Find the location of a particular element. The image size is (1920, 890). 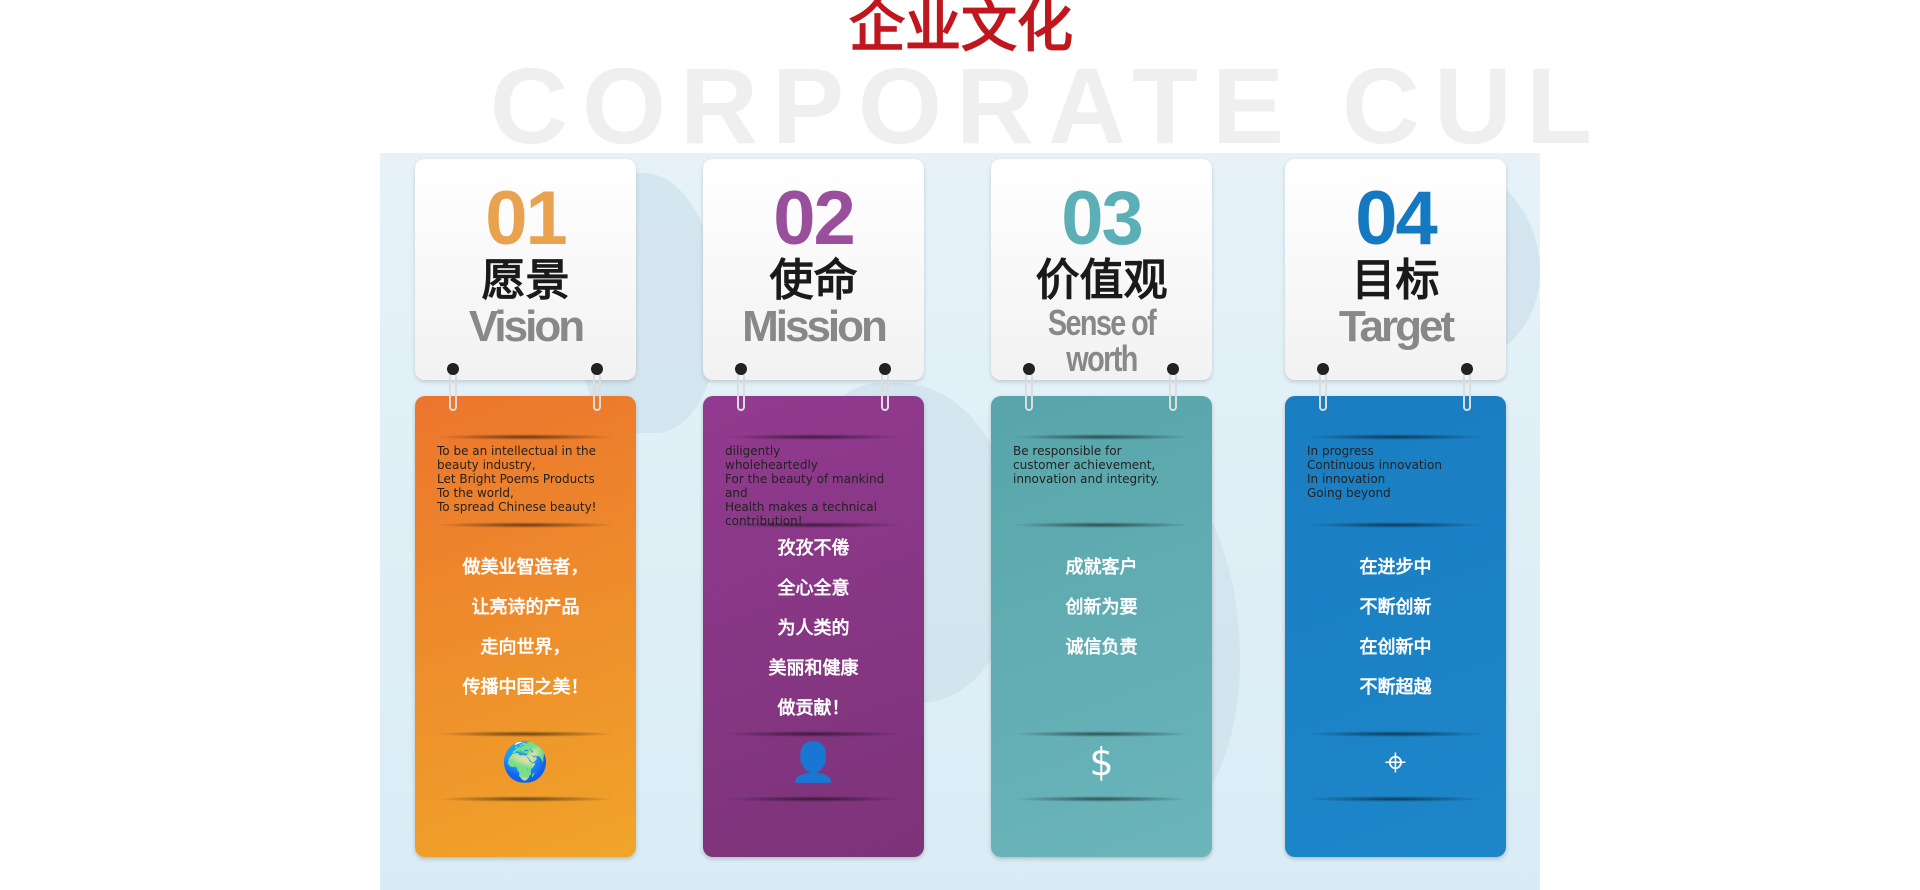

card-chinese-line: 传播中国之美！ is located at coordinates (525, 687).